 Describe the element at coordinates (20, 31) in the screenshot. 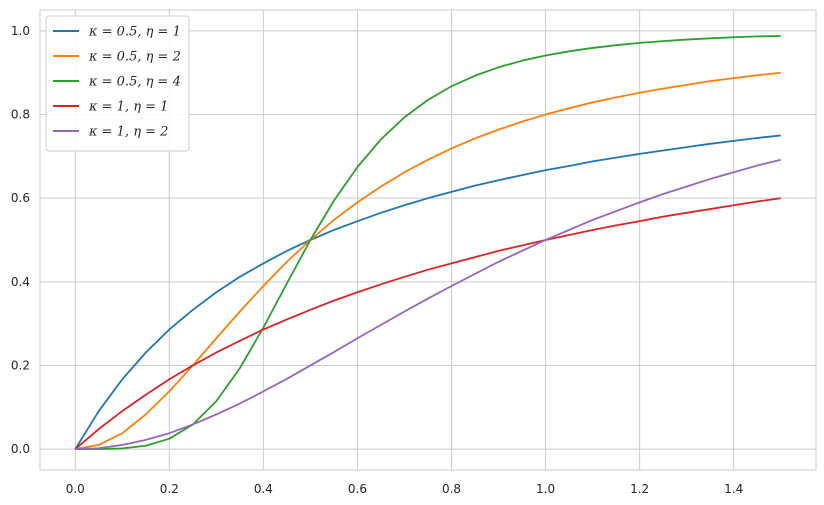

I see `y-tick-label: 1.0` at that location.